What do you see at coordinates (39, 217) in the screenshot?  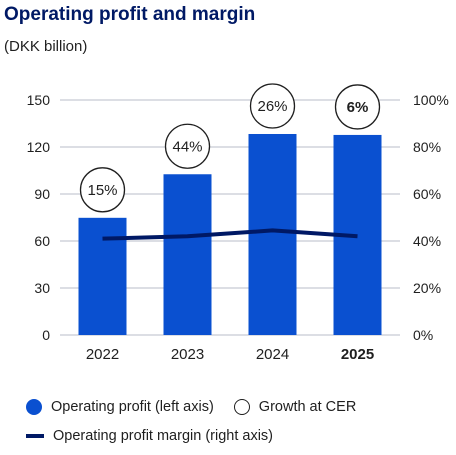 I see `left-axis-ticks: 0 30 60 90 120 150` at bounding box center [39, 217].